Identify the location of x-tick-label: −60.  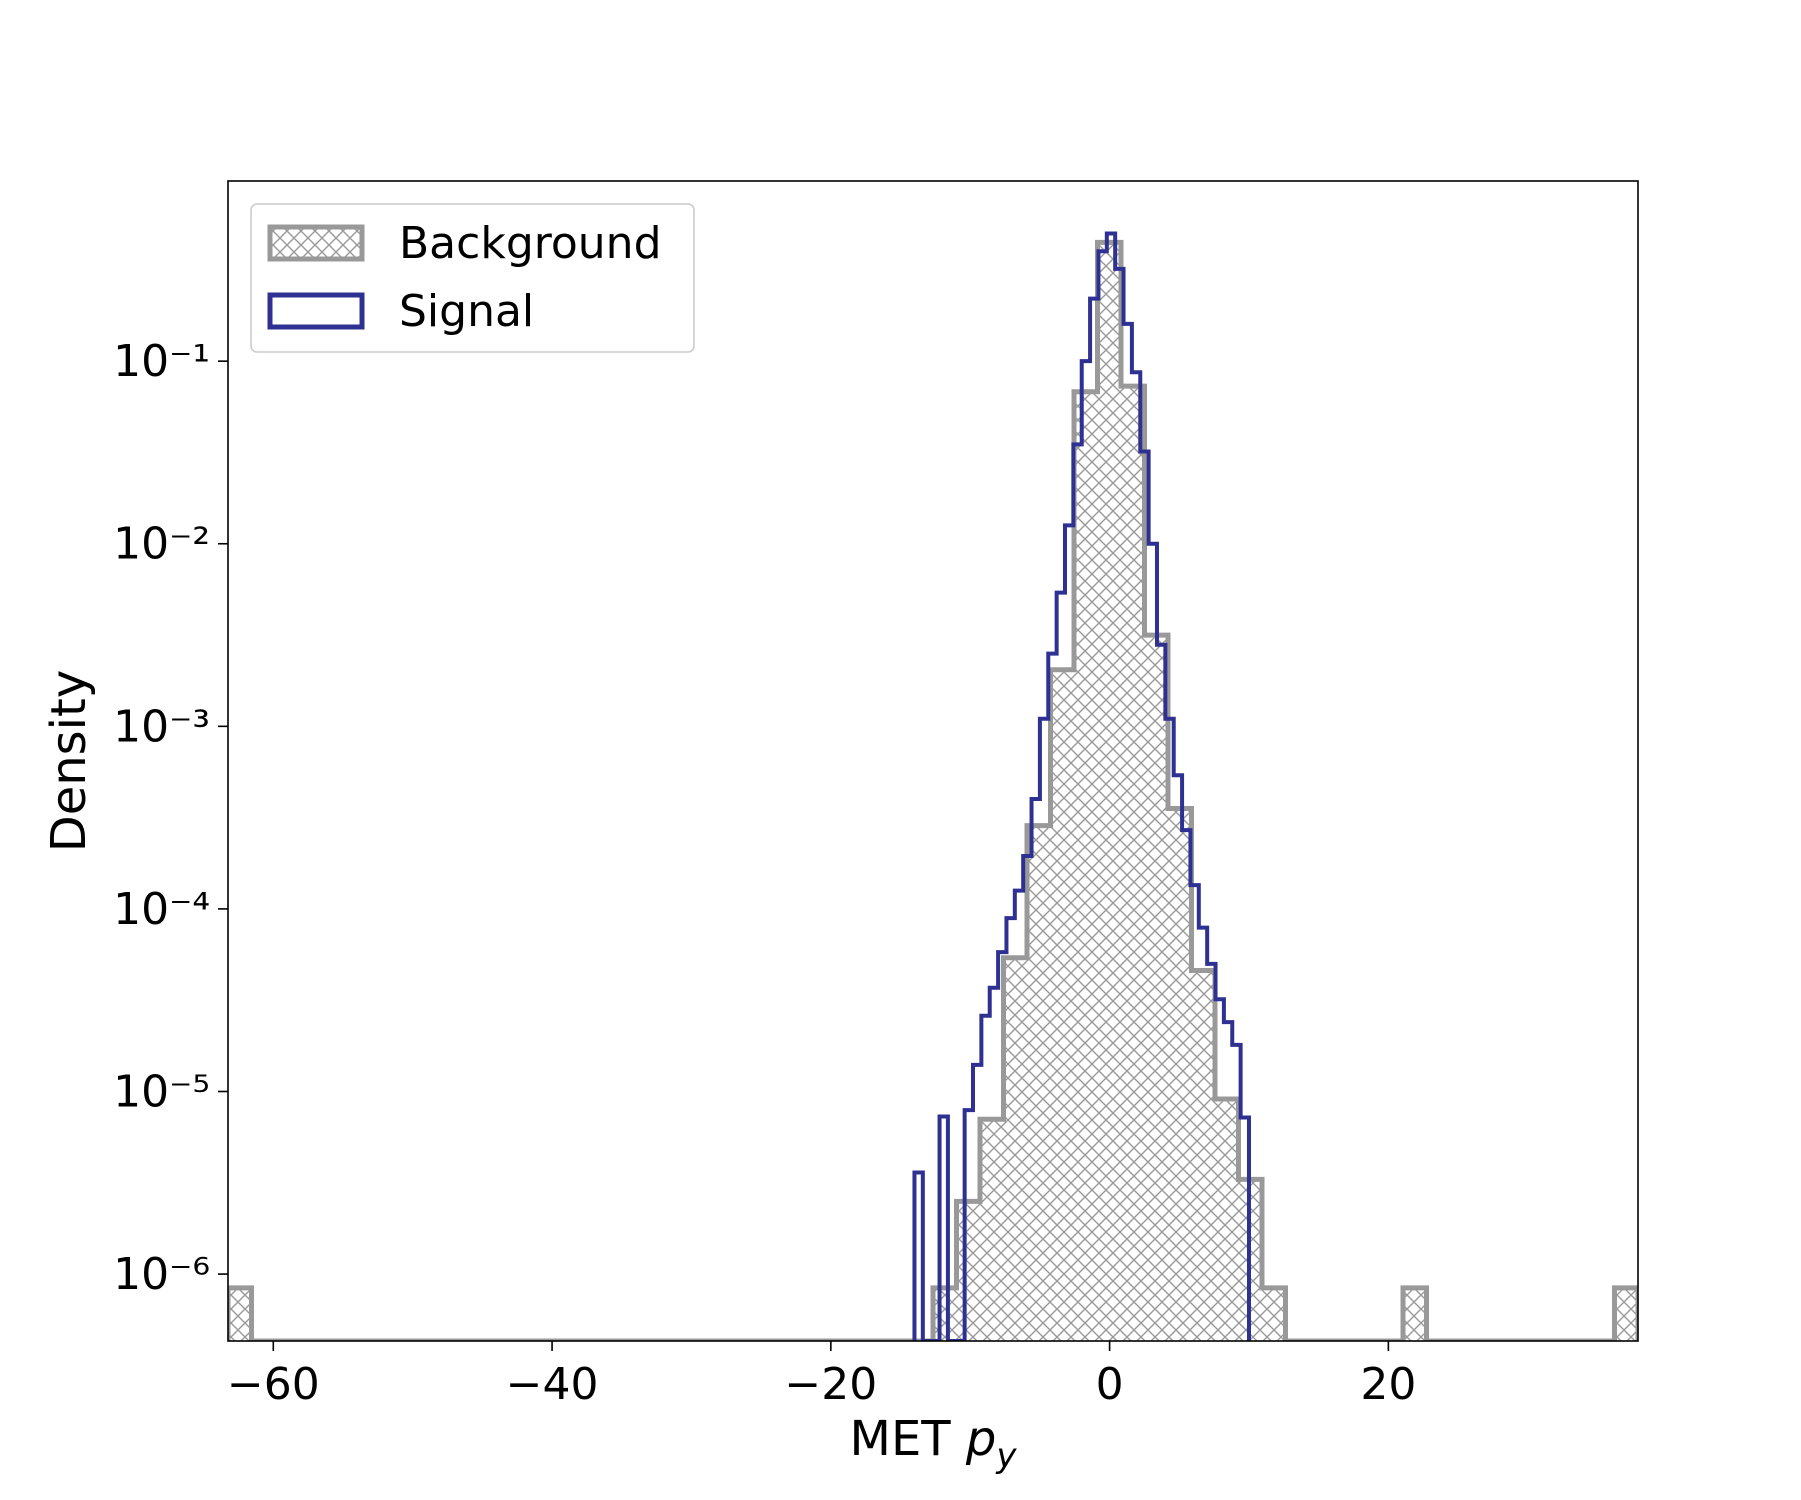
(273, 1384).